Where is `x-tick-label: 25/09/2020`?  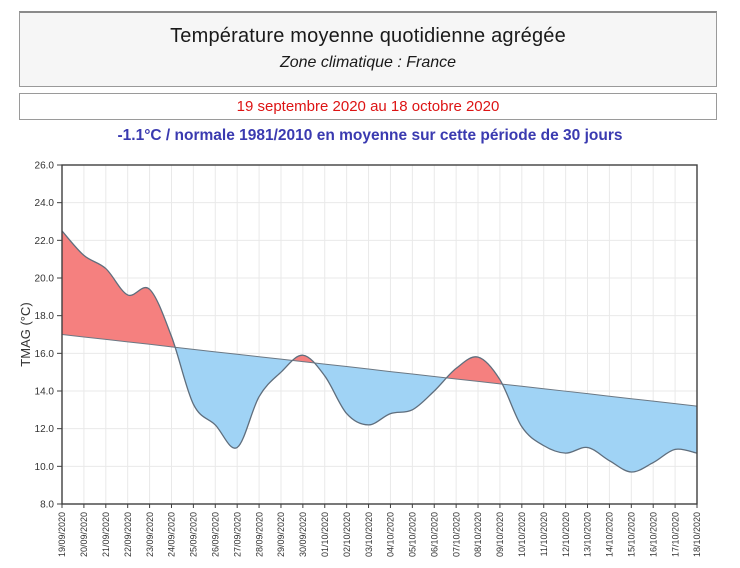
x-tick-label: 25/09/2020 is located at coordinates (194, 534).